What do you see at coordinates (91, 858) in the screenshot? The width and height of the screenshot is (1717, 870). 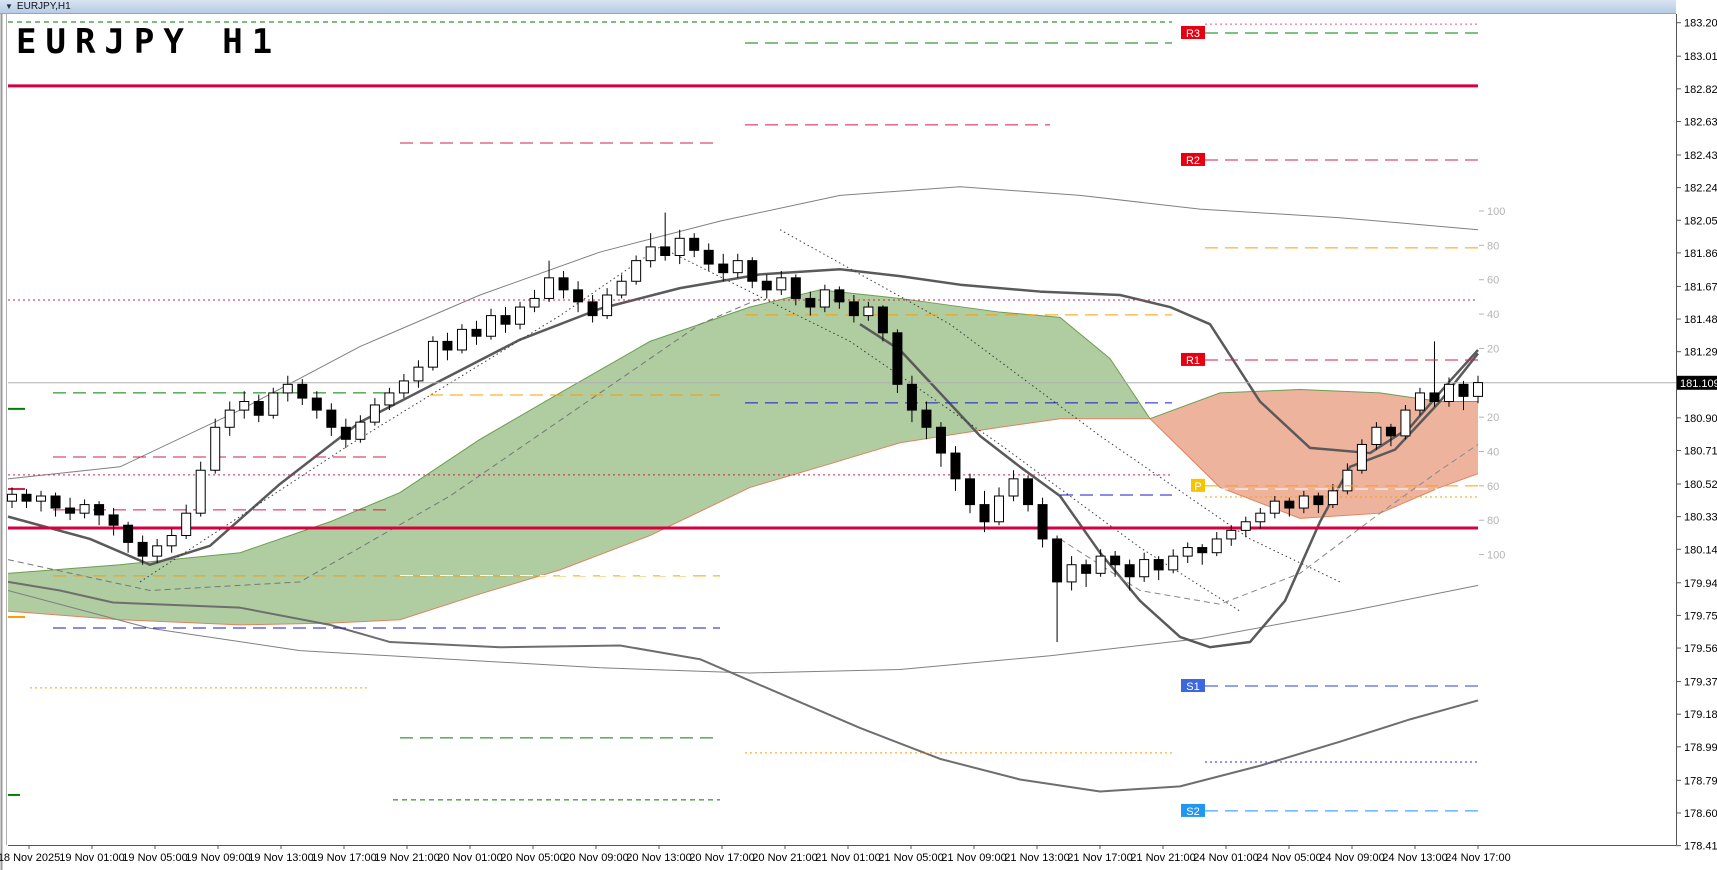 I see `time-axis-label: 19 Nov 01:00` at bounding box center [91, 858].